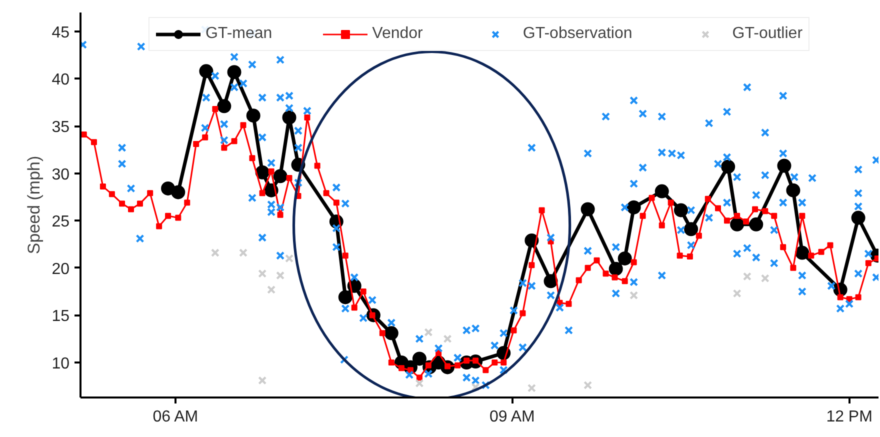 This screenshot has width=880, height=437. I want to click on y-tick-label: 35, so click(61, 127).